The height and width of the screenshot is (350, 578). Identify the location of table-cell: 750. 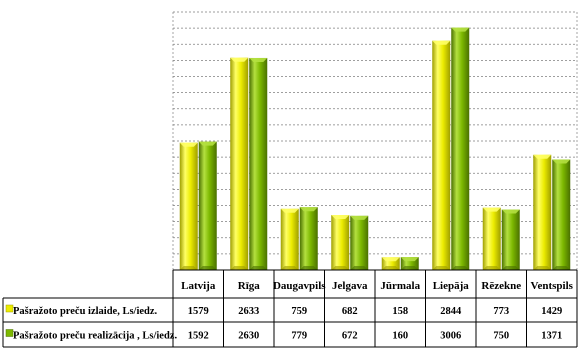
(501, 336).